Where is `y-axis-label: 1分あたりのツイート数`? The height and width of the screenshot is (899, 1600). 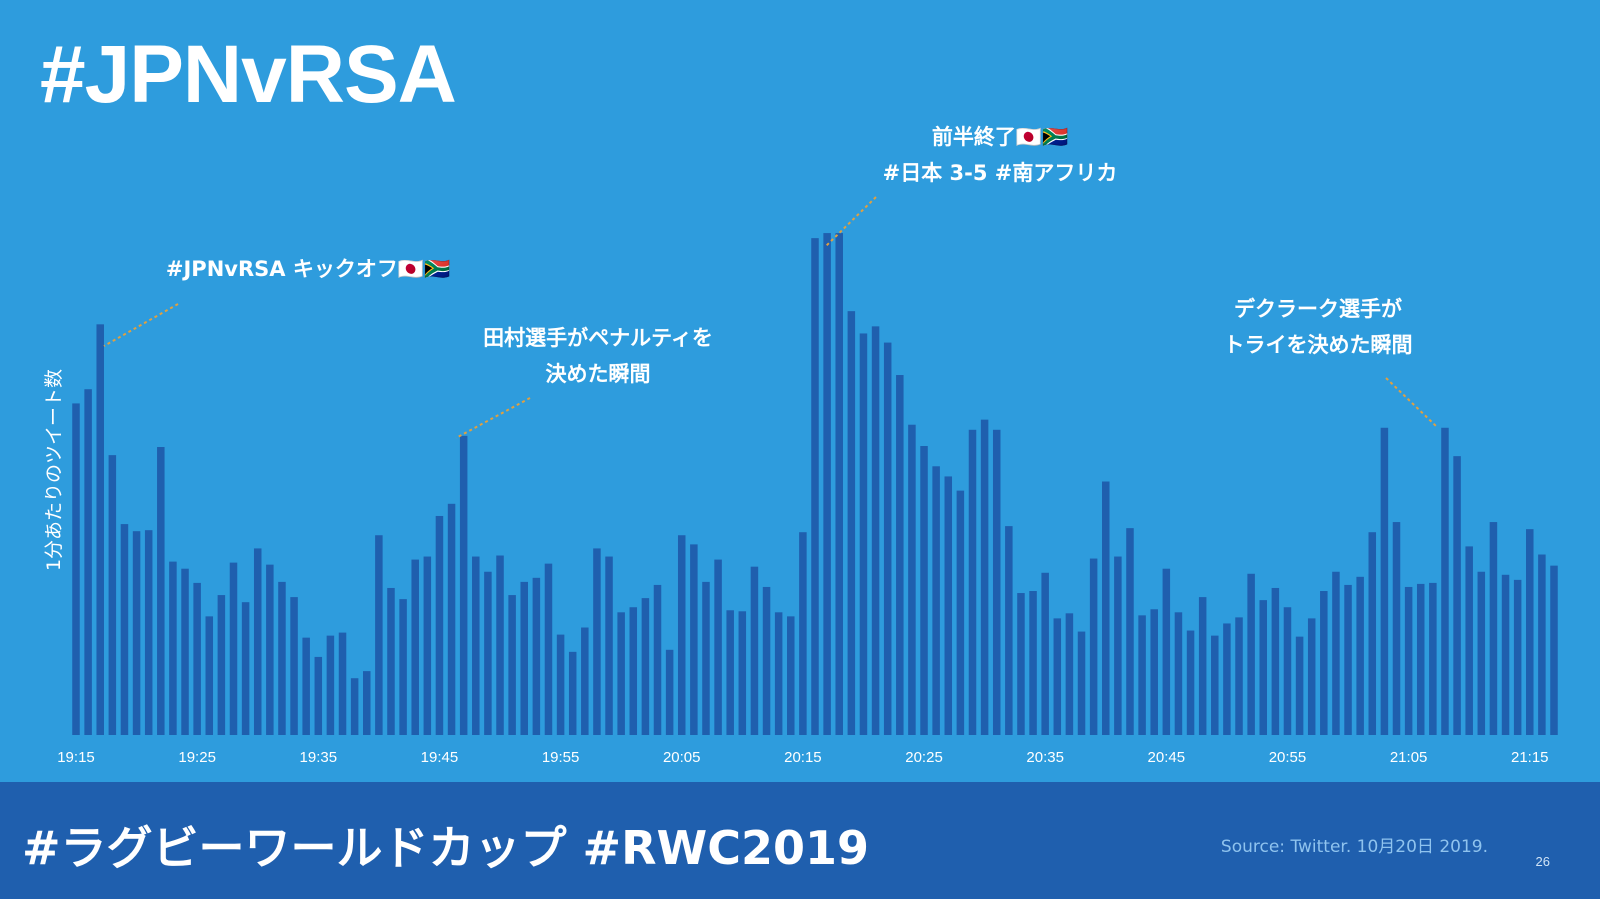
y-axis-label: 1分あたりのツイート数 is located at coordinates (54, 470).